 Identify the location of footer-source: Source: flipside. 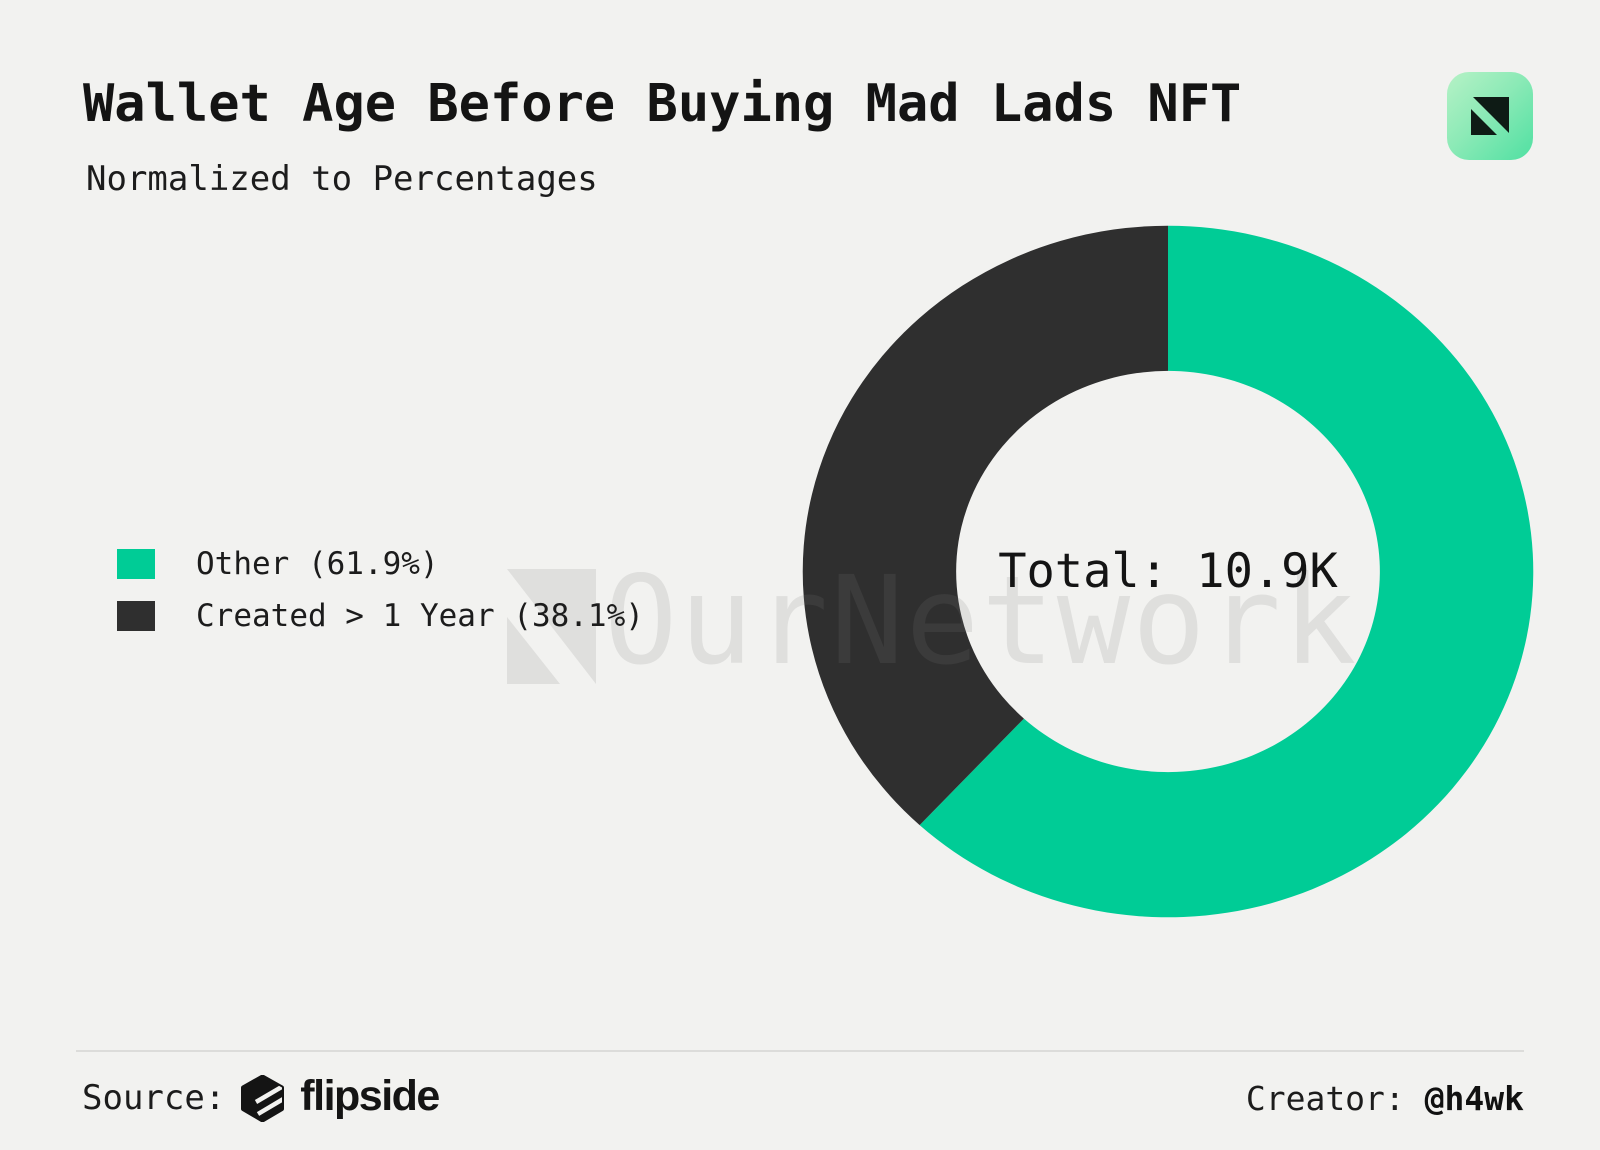
(261, 1097).